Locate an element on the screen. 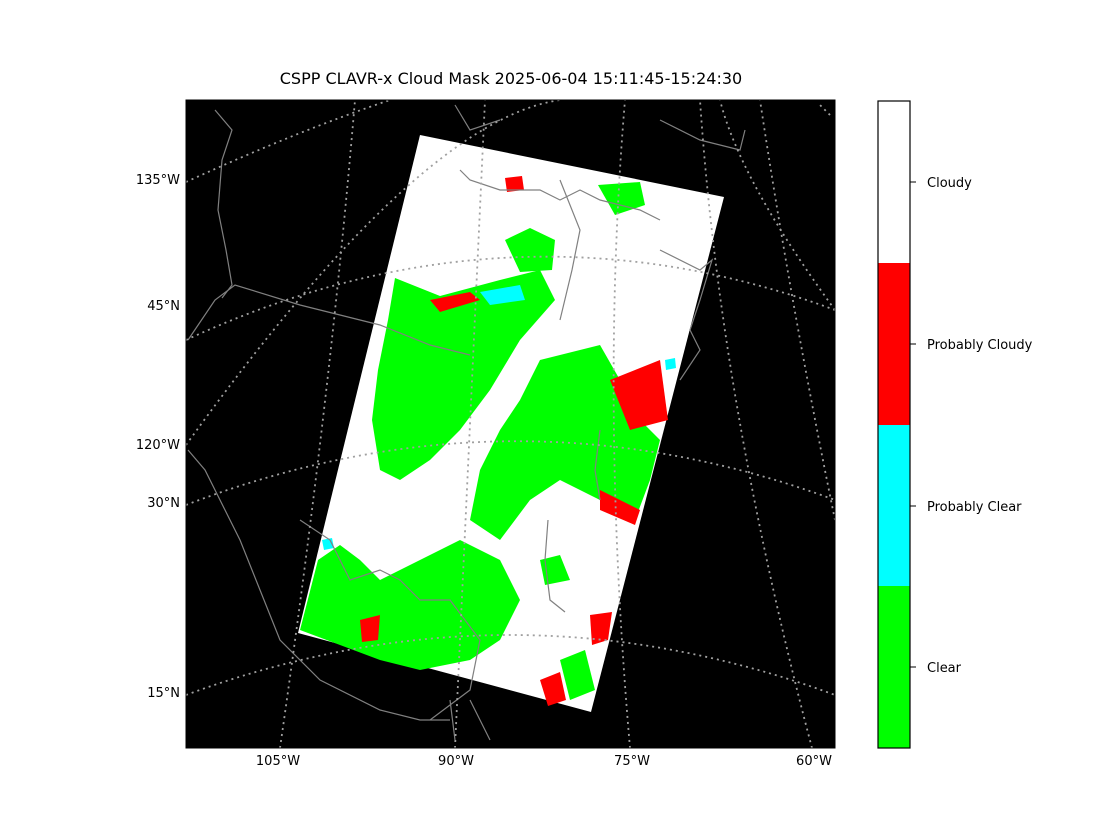  colorbar-label-probably-clear: Probably Clear is located at coordinates (974, 507).